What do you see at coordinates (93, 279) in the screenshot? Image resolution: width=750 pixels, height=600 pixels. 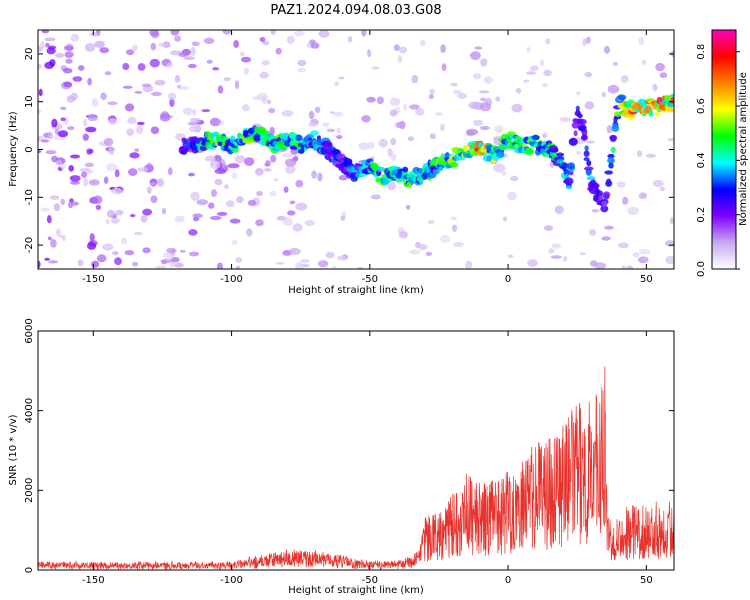 I see `x-tick-label: -150` at bounding box center [93, 279].